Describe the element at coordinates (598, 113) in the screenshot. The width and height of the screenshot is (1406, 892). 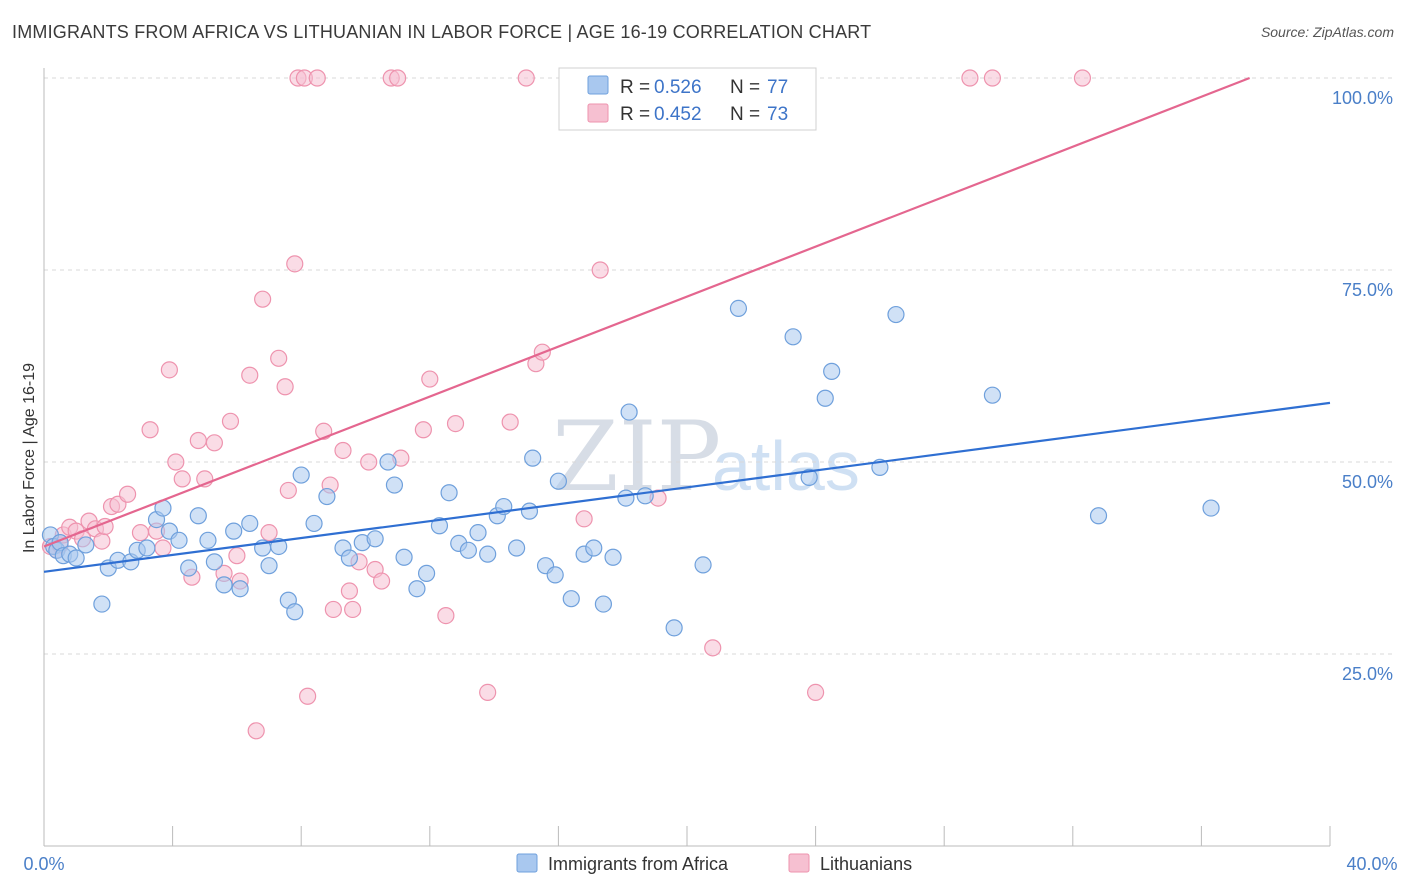
I see `legend-swatch-pink` at that location.